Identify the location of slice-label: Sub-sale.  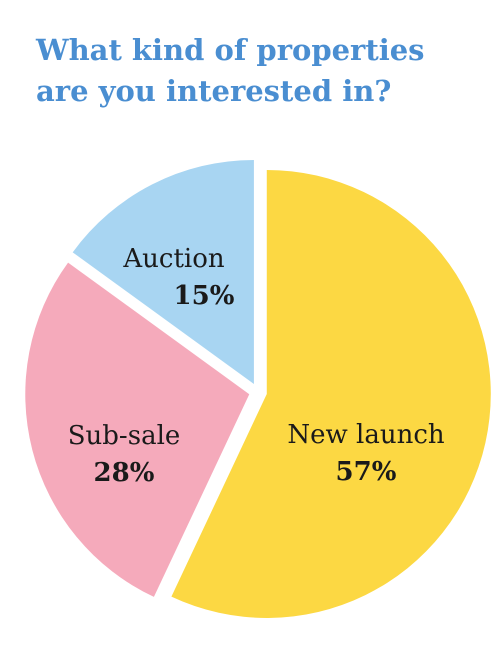
(124, 436).